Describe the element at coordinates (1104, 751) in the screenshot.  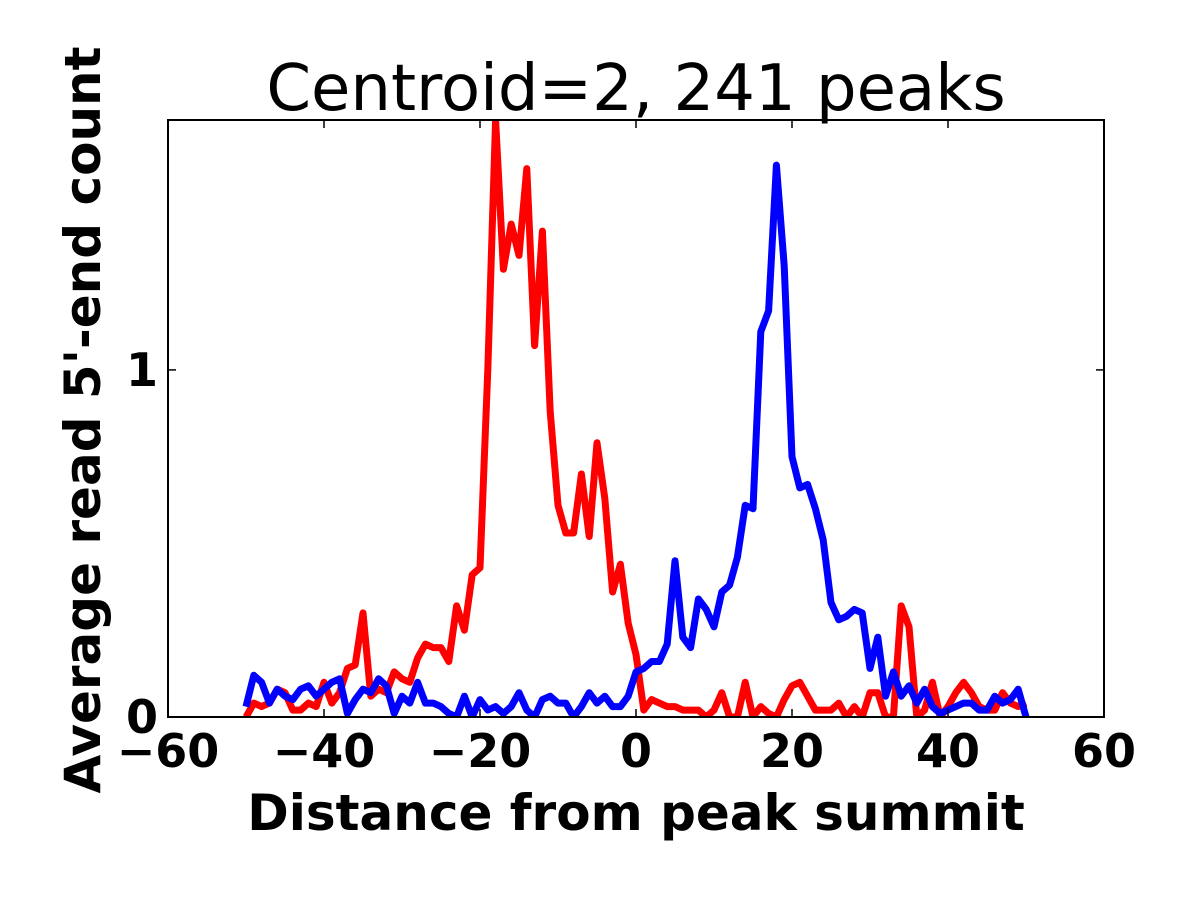
I see `x-tick-label: 60` at that location.